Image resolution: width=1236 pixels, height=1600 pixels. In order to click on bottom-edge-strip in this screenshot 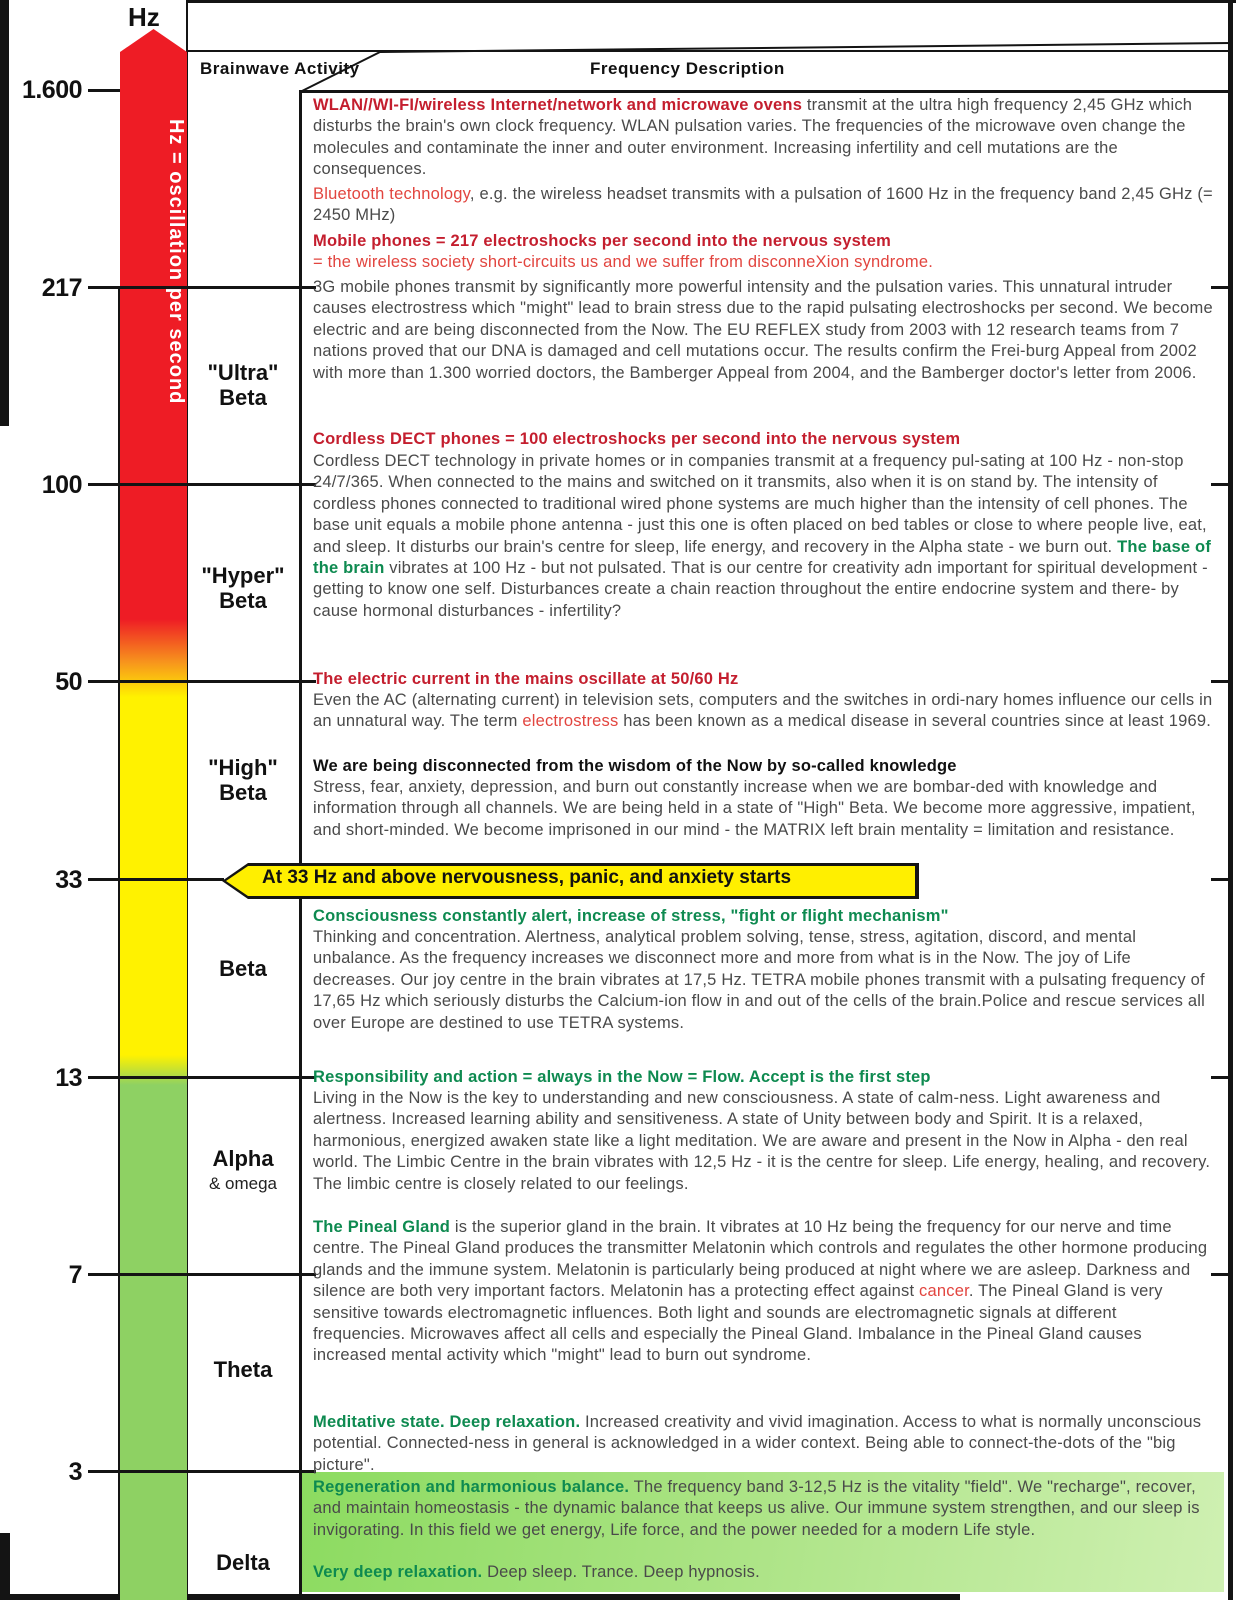, I will do `click(480, 1597)`.